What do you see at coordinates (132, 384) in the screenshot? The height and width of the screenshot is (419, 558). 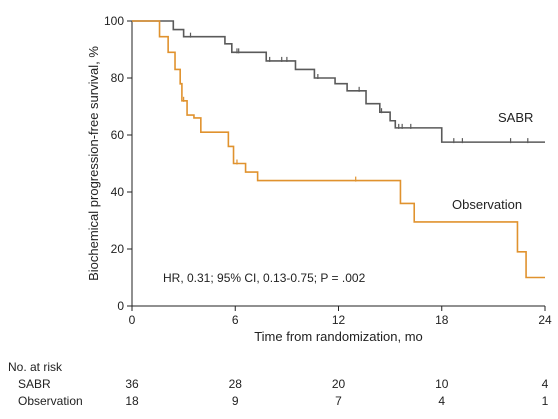 I see `risk-count: 36` at bounding box center [132, 384].